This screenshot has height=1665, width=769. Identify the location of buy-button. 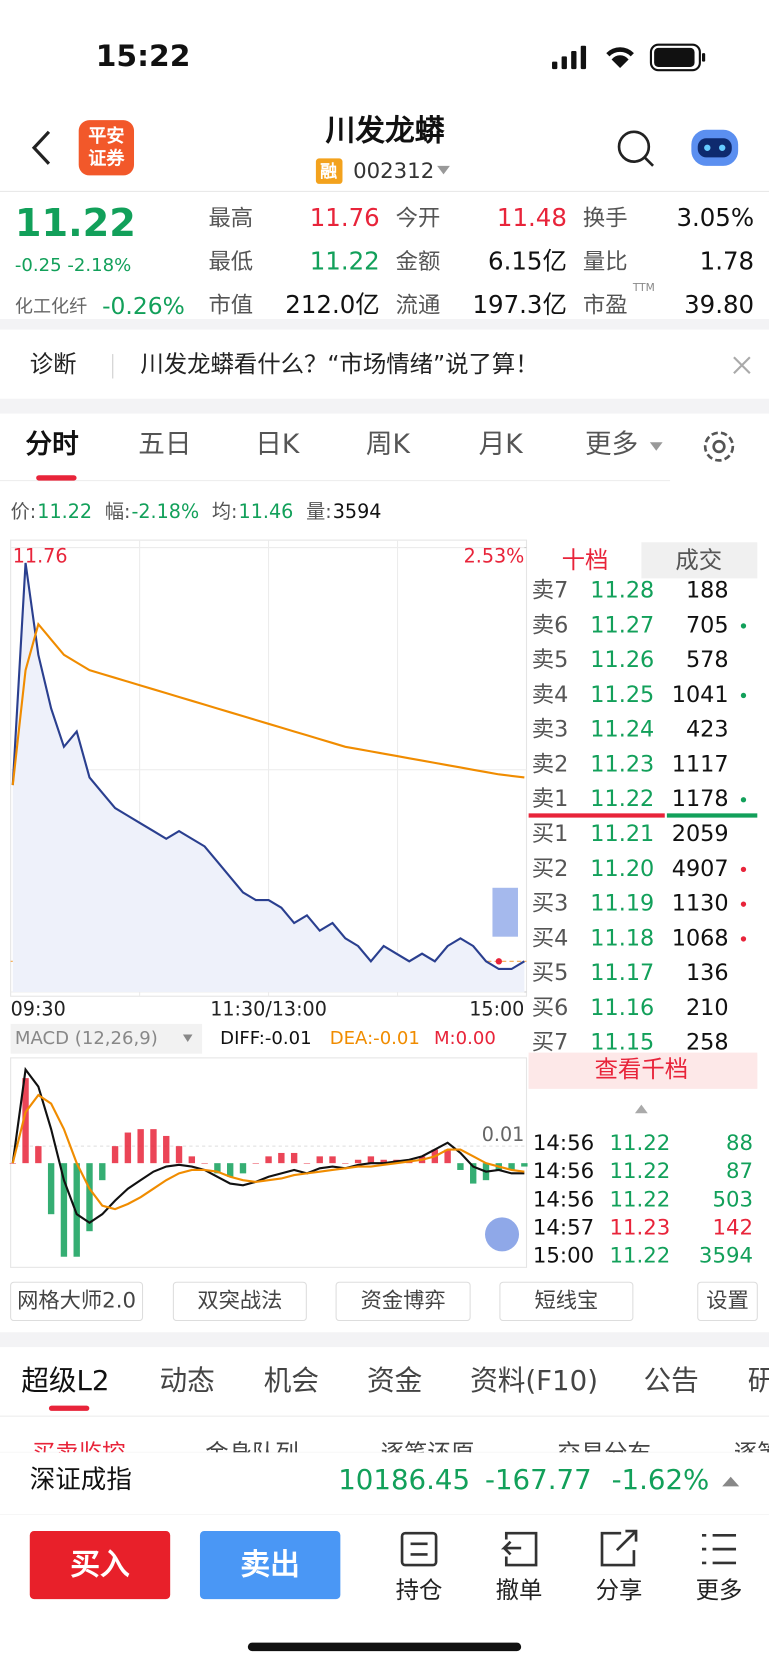
(100, 1565).